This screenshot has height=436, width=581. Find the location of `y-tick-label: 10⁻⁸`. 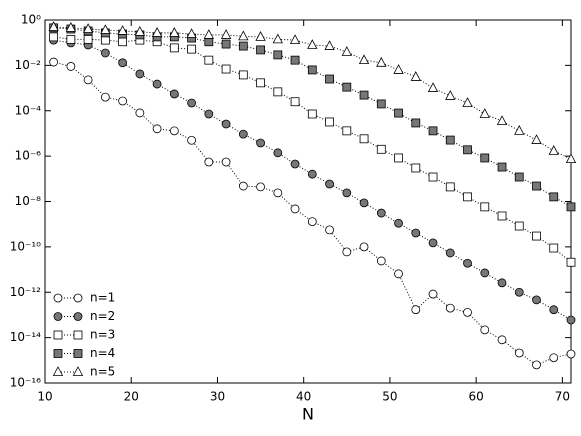

y-tick-label: 10⁻⁸ is located at coordinates (28, 201).